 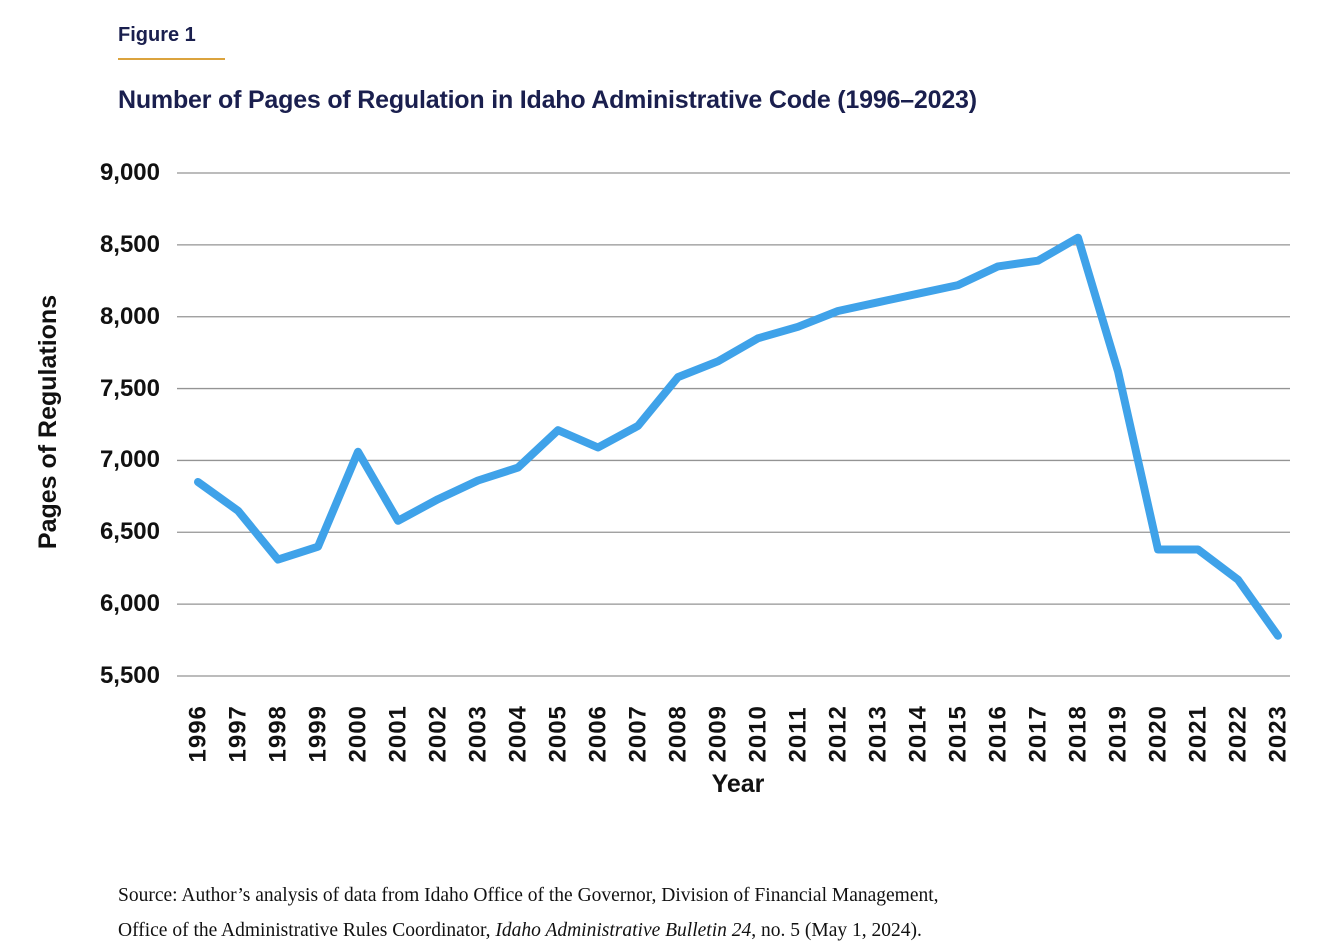 What do you see at coordinates (278, 734) in the screenshot?
I see `x-tick-label: 1998` at bounding box center [278, 734].